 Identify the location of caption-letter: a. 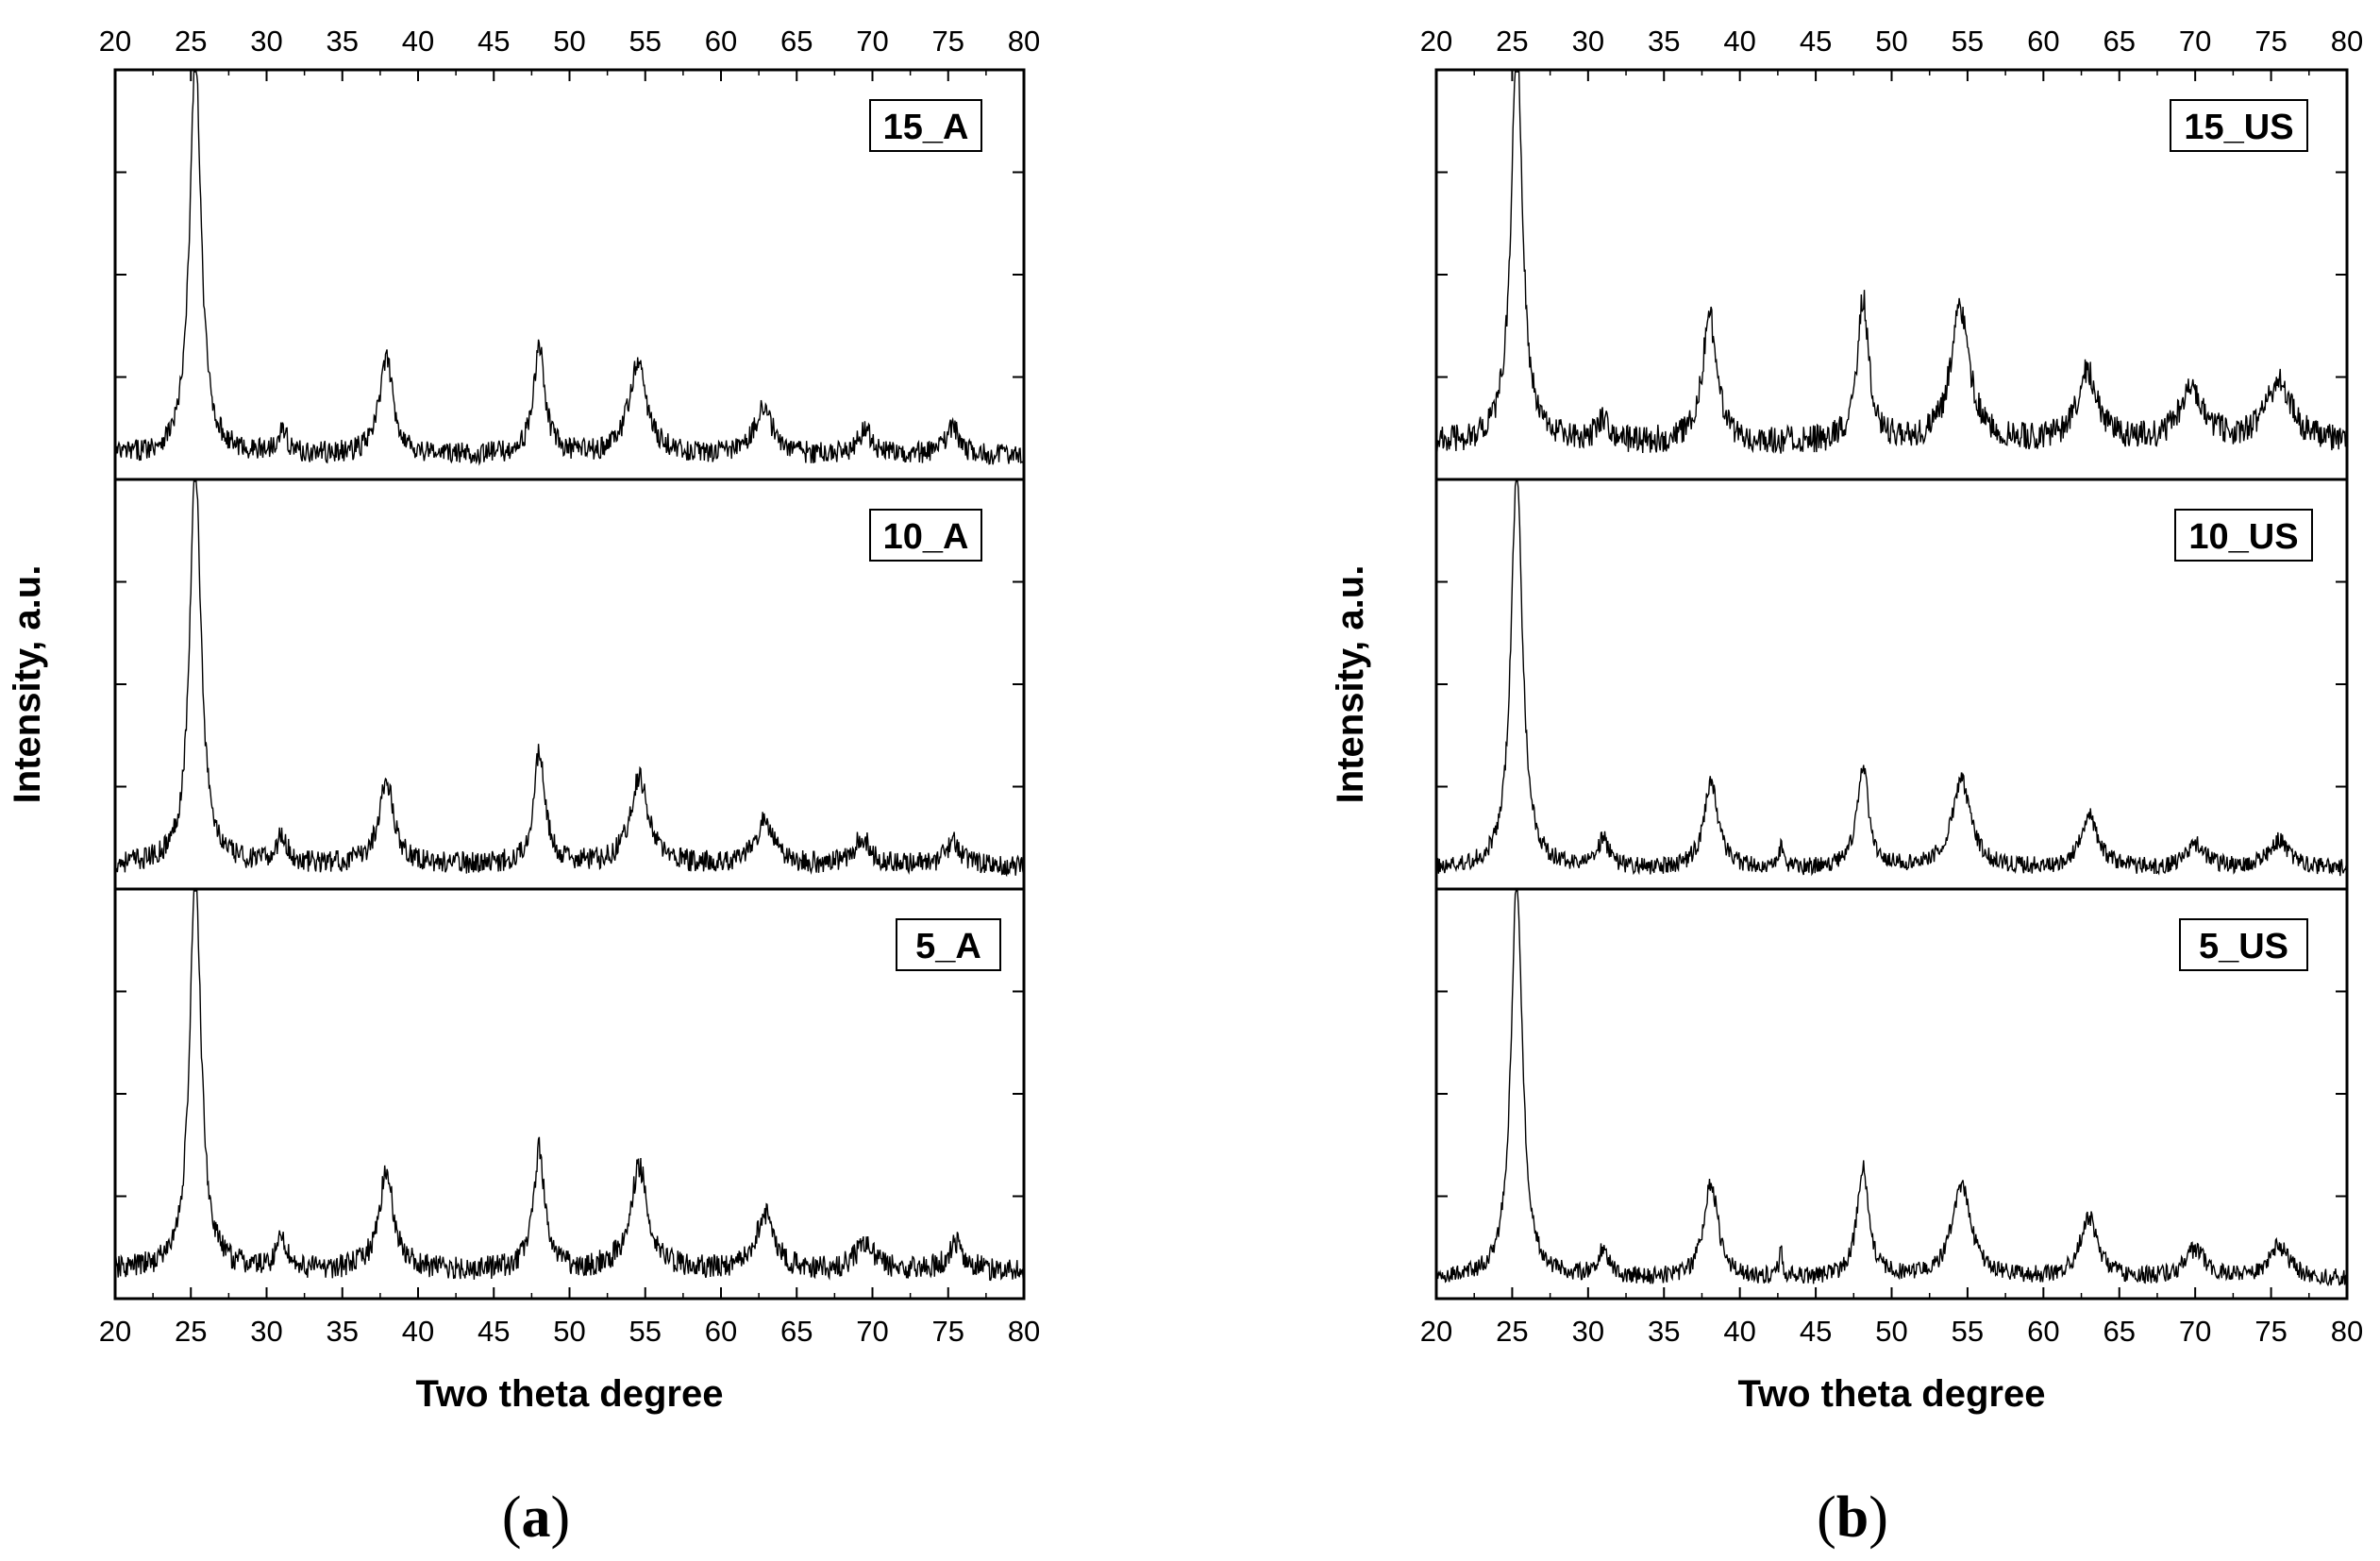
(536, 1517).